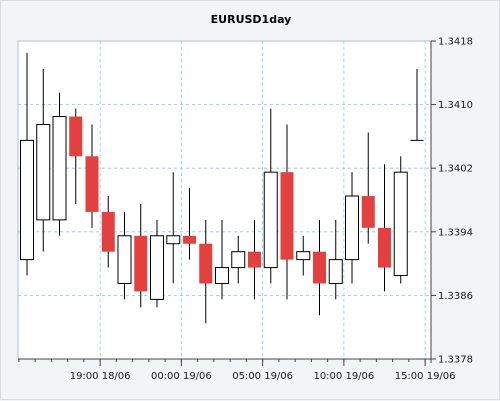  I want to click on x-tick-label: 10:00 19/06, so click(343, 376).